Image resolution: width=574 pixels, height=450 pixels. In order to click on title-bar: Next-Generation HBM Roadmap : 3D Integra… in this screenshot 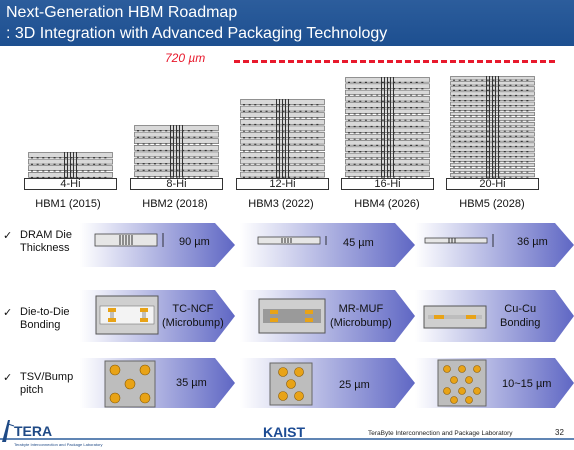, I will do `click(287, 23)`.